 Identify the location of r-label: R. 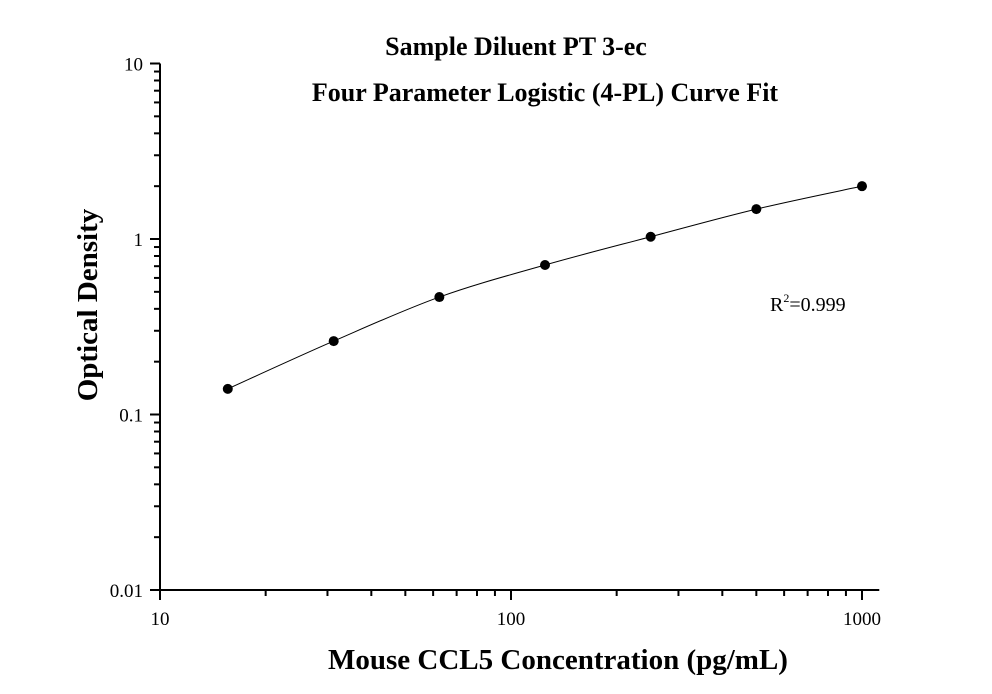
(777, 305).